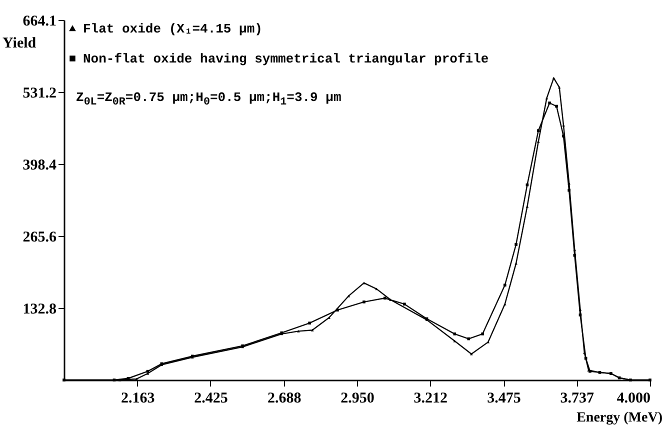 This screenshot has height=425, width=670. Describe the element at coordinates (357, 398) in the screenshot. I see `x-tick-label: 2.950` at that location.